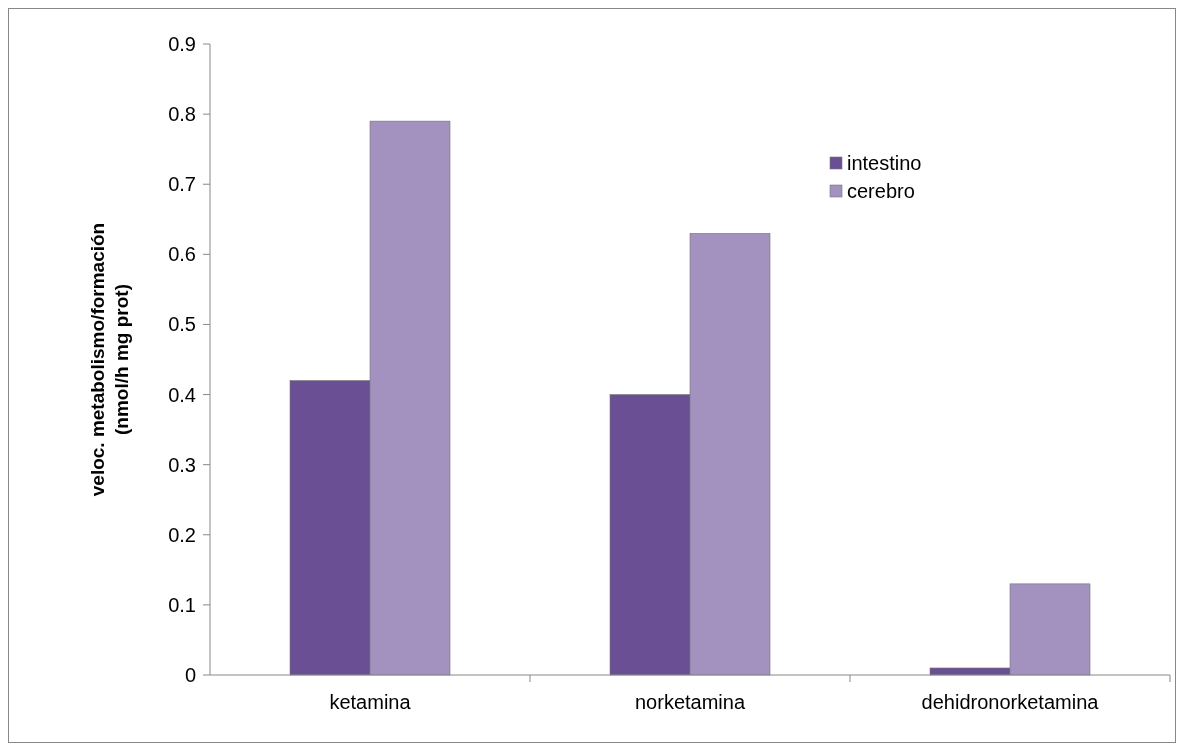  What do you see at coordinates (109, 359) in the screenshot?
I see `y-axis-title: veloc. metabolismo/formación (nmol/h mg prot)` at bounding box center [109, 359].